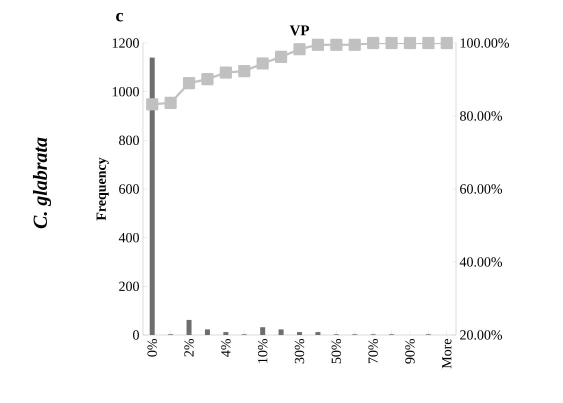  What do you see at coordinates (226, 348) in the screenshot?
I see `x-tick-label: 4%` at bounding box center [226, 348].